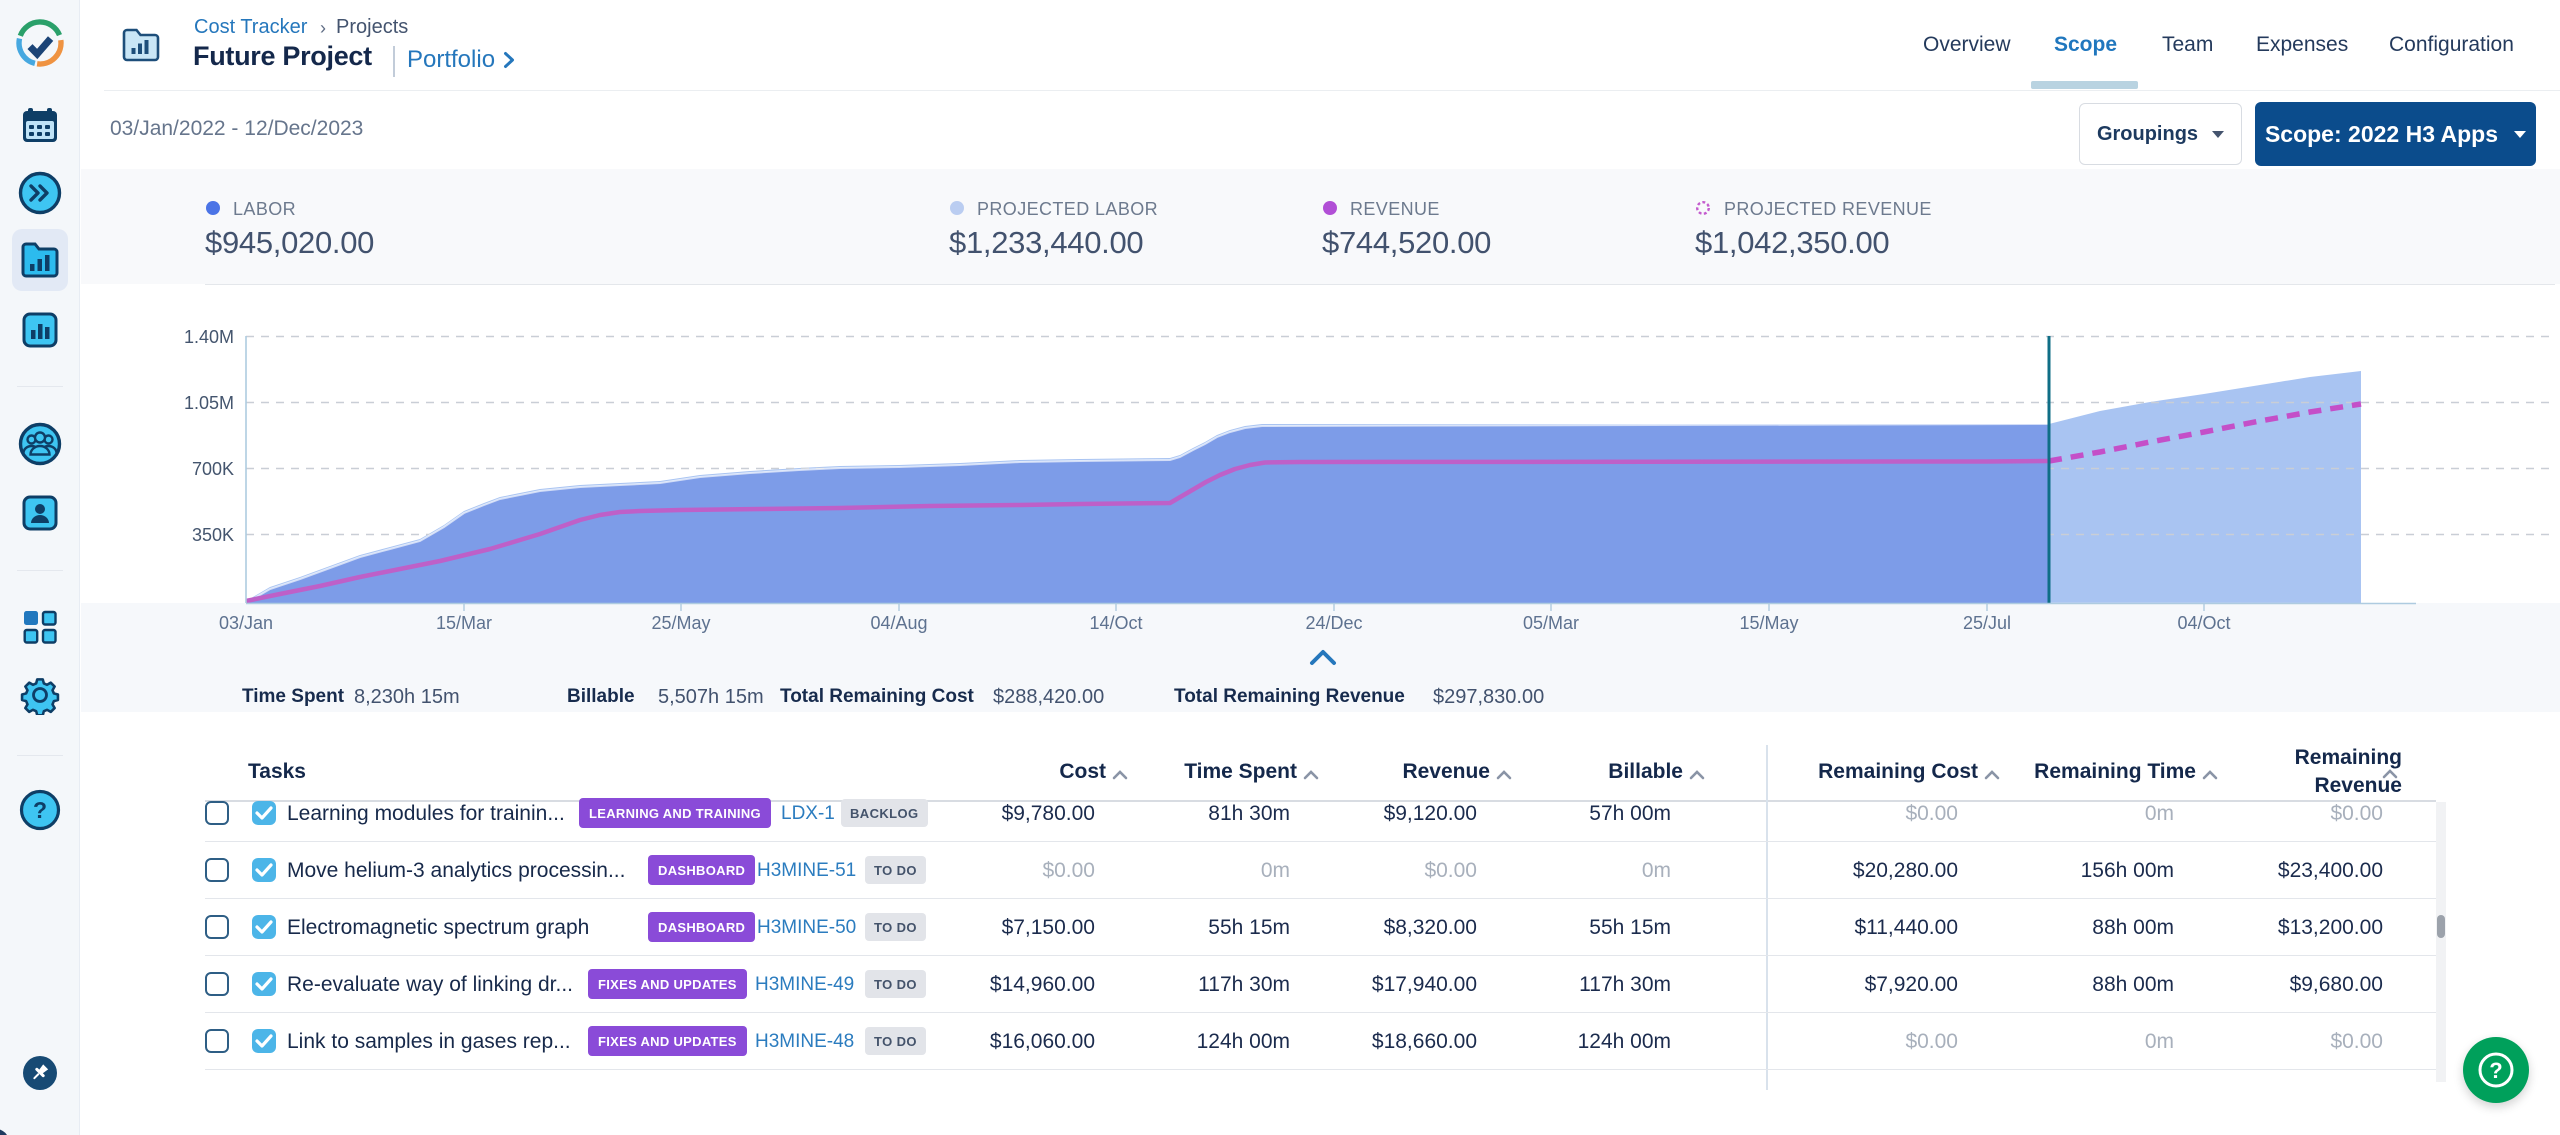  What do you see at coordinates (209, 337) in the screenshot?
I see `svg-text: 1.40M` at bounding box center [209, 337].